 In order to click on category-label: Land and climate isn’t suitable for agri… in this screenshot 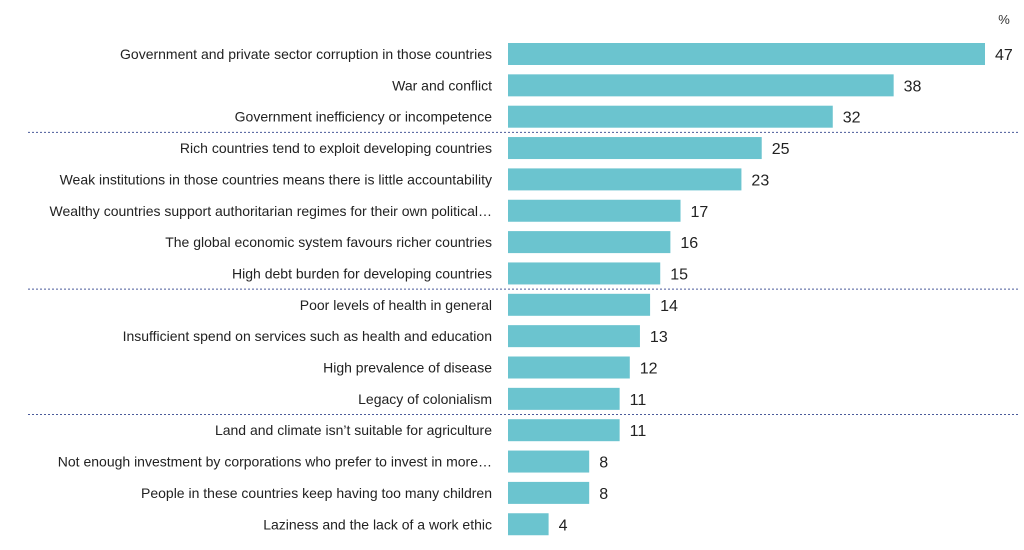, I will do `click(353, 430)`.